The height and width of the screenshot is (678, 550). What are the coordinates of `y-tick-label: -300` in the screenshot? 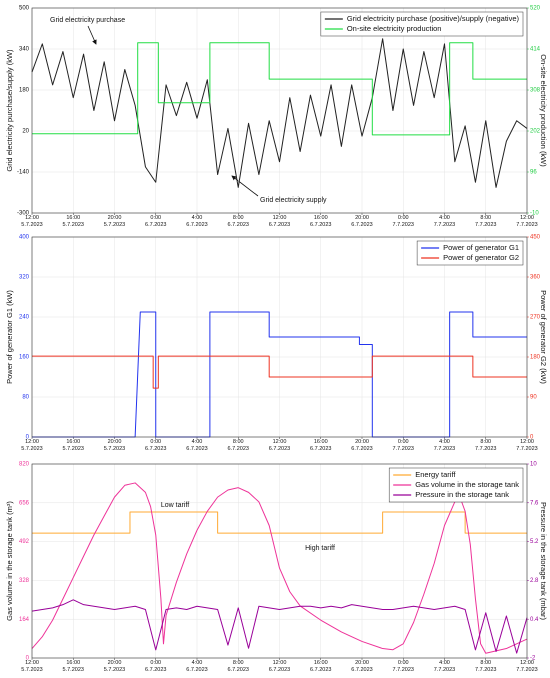 It's located at (23, 214).